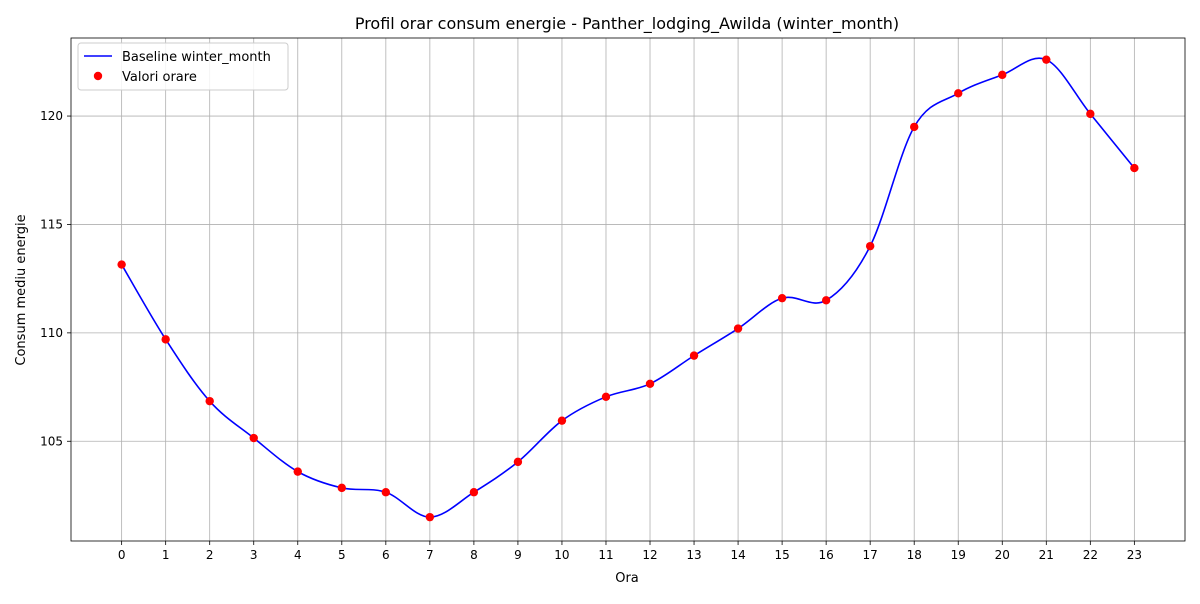 The width and height of the screenshot is (1200, 604). What do you see at coordinates (51, 333) in the screenshot?
I see `y-tick-label: 110` at bounding box center [51, 333].